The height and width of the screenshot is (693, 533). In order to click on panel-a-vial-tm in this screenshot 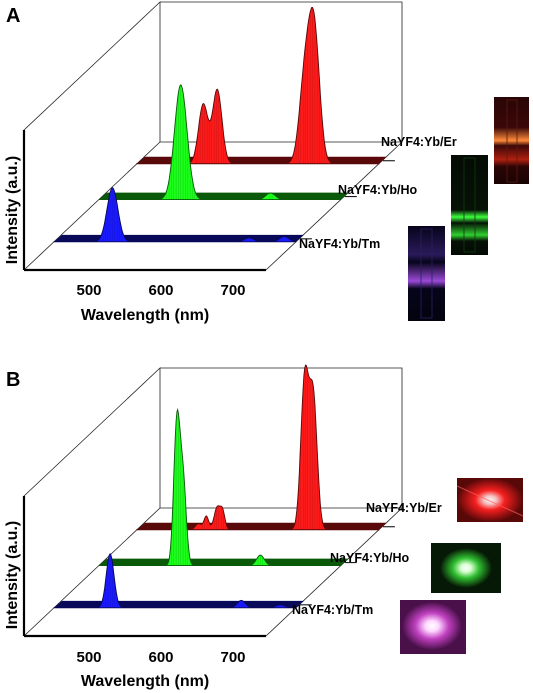, I will do `click(426, 273)`.